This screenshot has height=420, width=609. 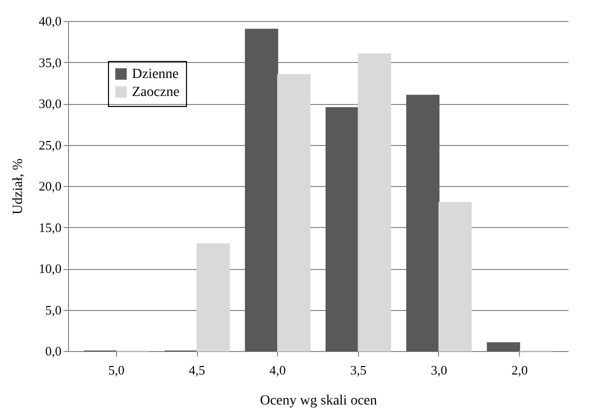 What do you see at coordinates (319, 401) in the screenshot?
I see `x-axis-title: Oceny wg skali ocen` at bounding box center [319, 401].